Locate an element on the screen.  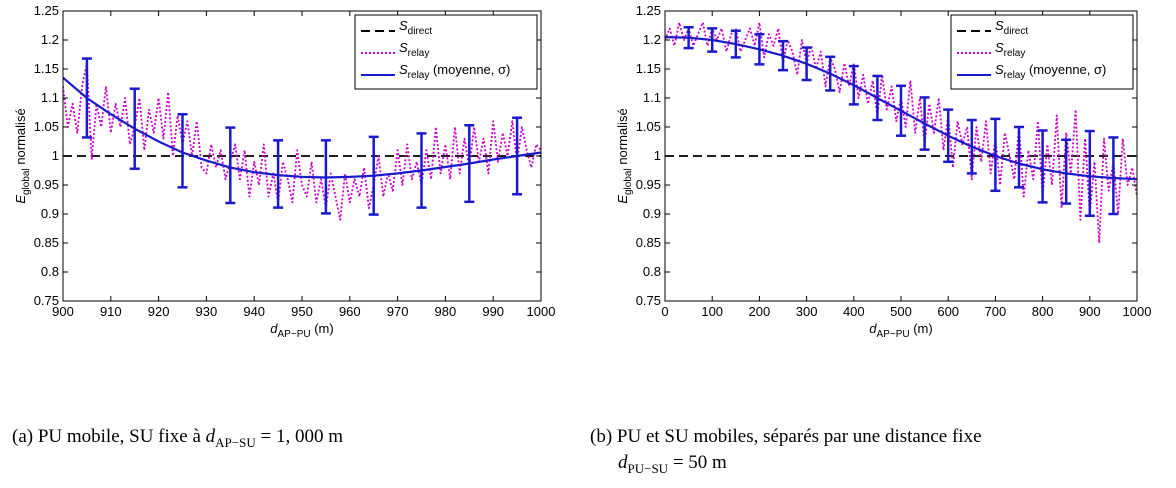
caption-b-suffix: = 50 m is located at coordinates (697, 462).